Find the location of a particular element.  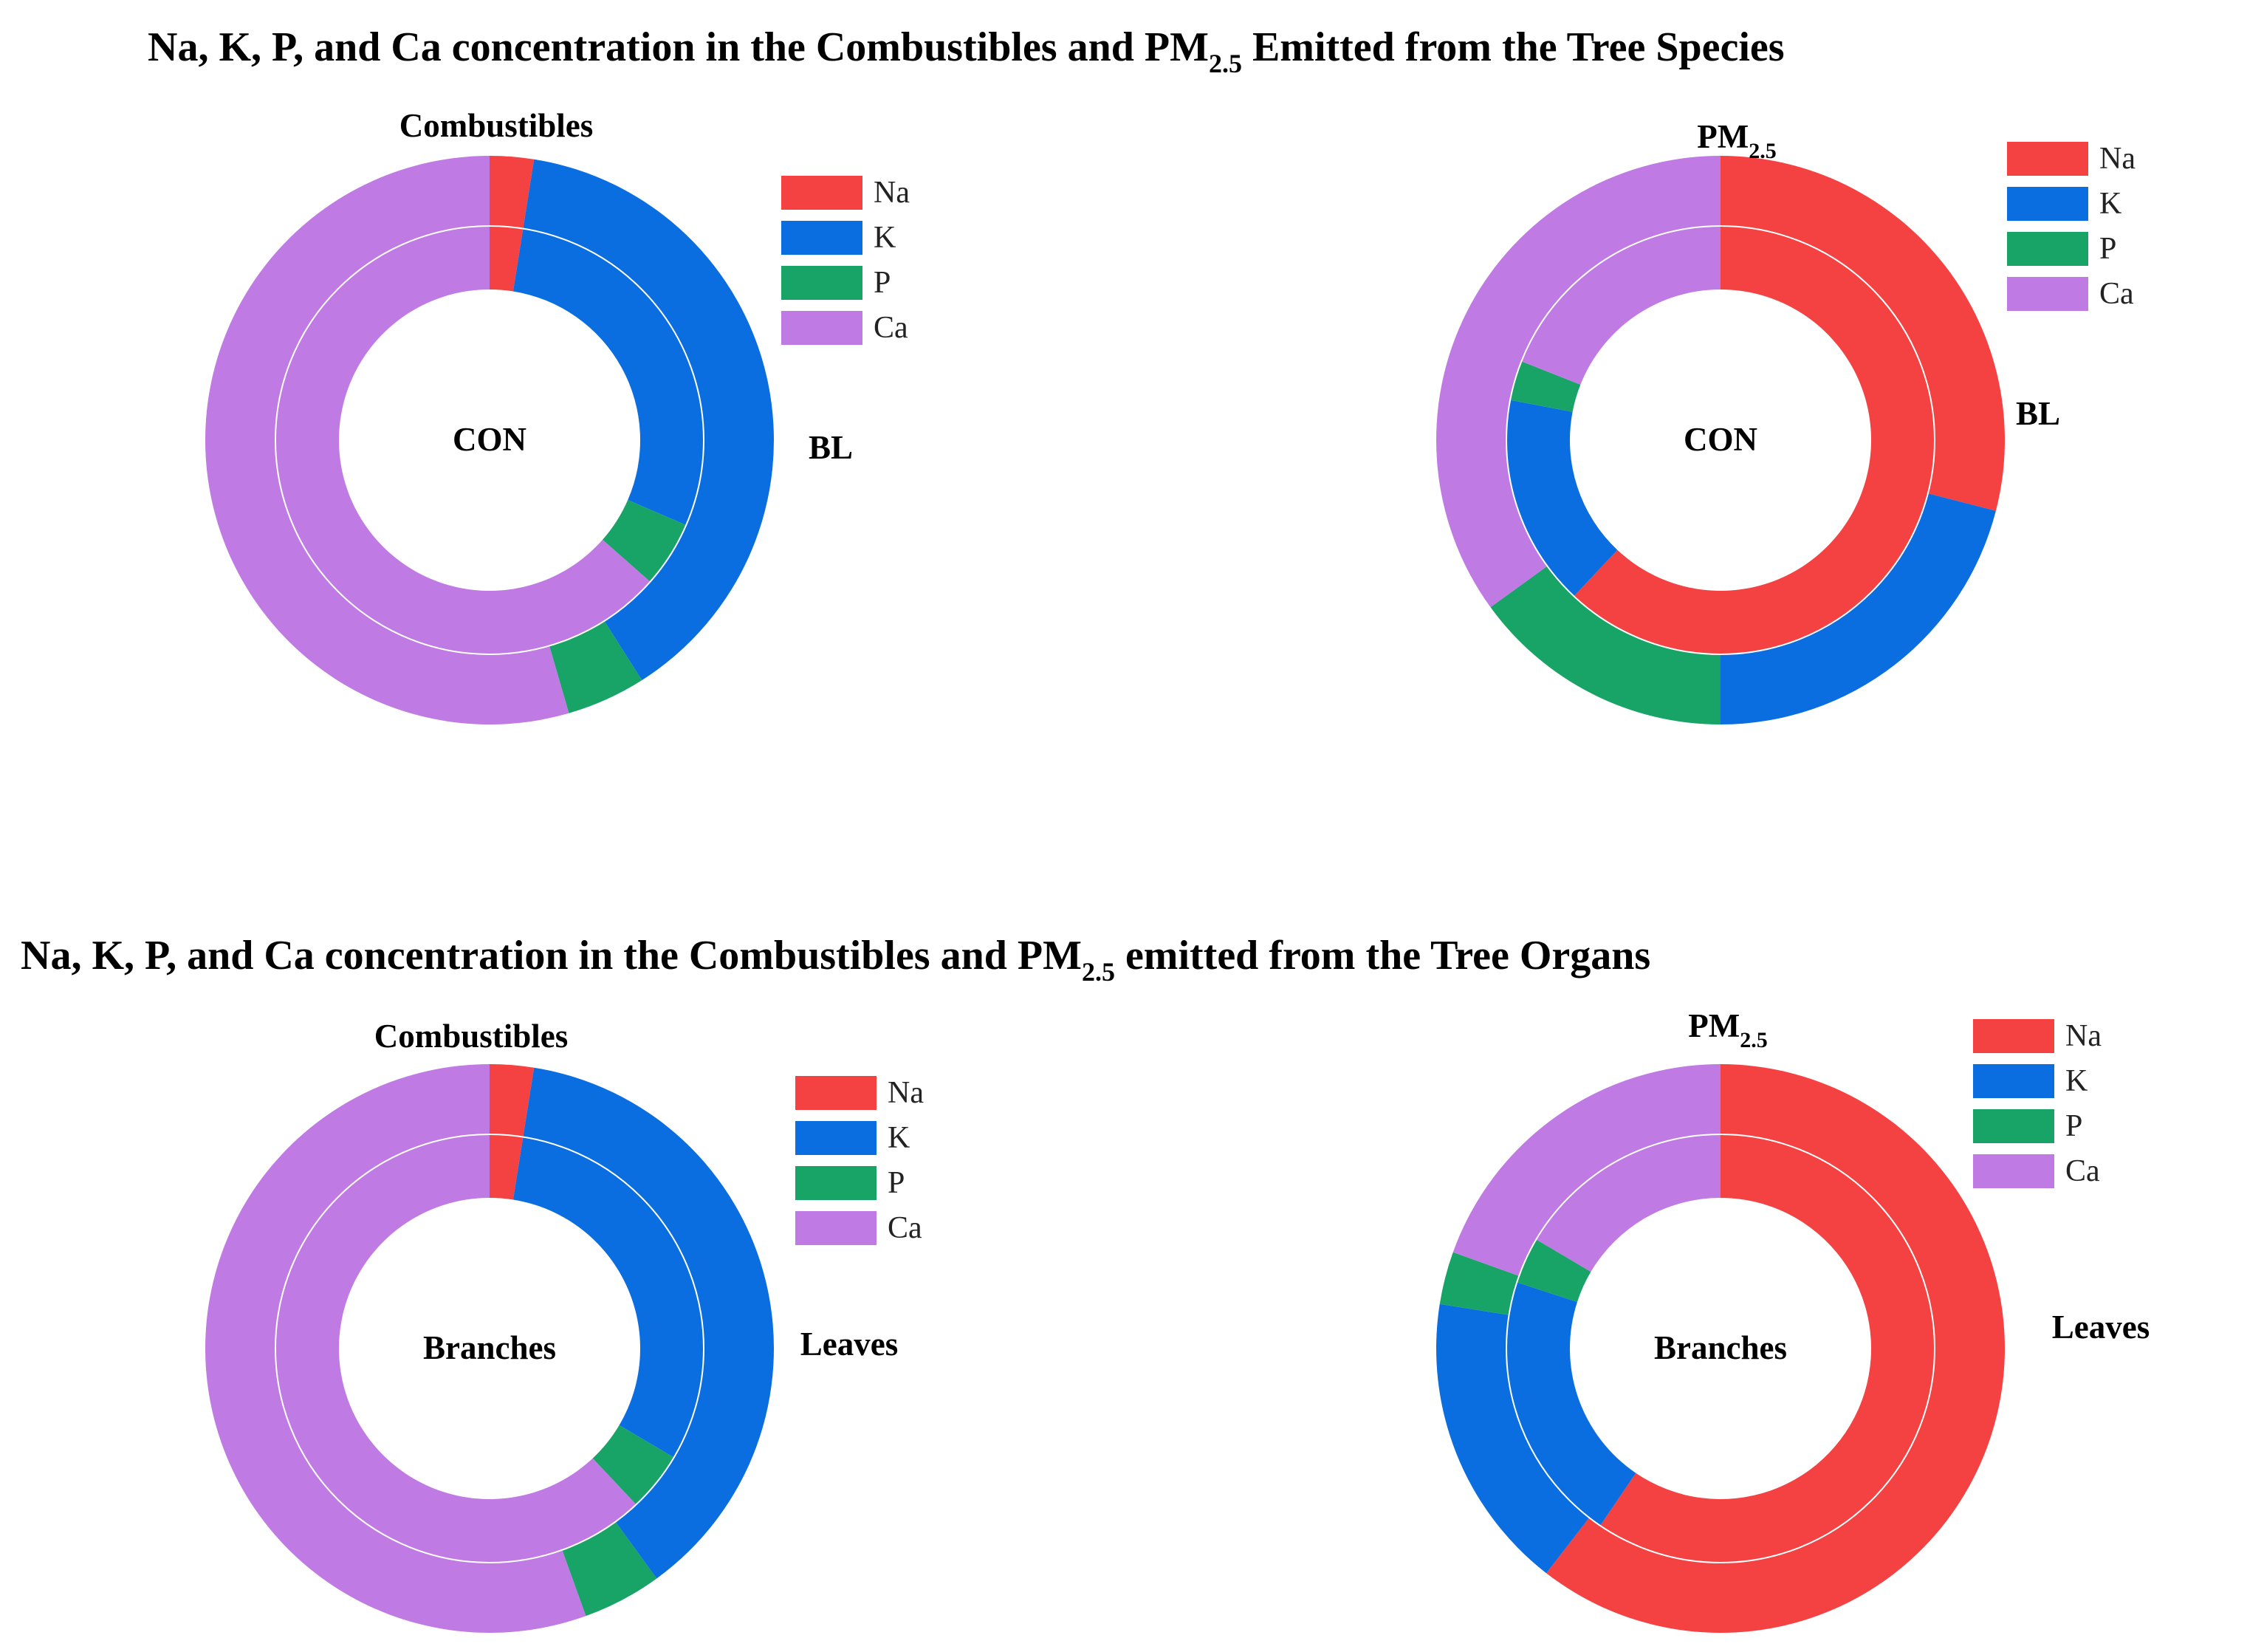

section-title-species-sub: 2.5 is located at coordinates (1225, 63).